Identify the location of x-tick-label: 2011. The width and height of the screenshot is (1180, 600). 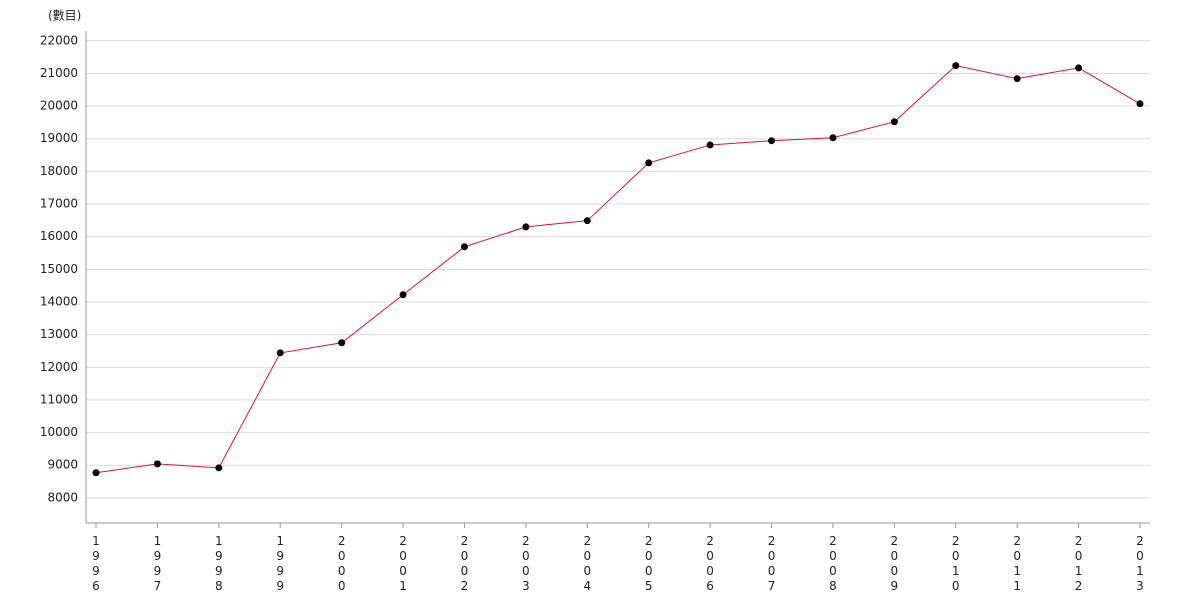
(1017, 564).